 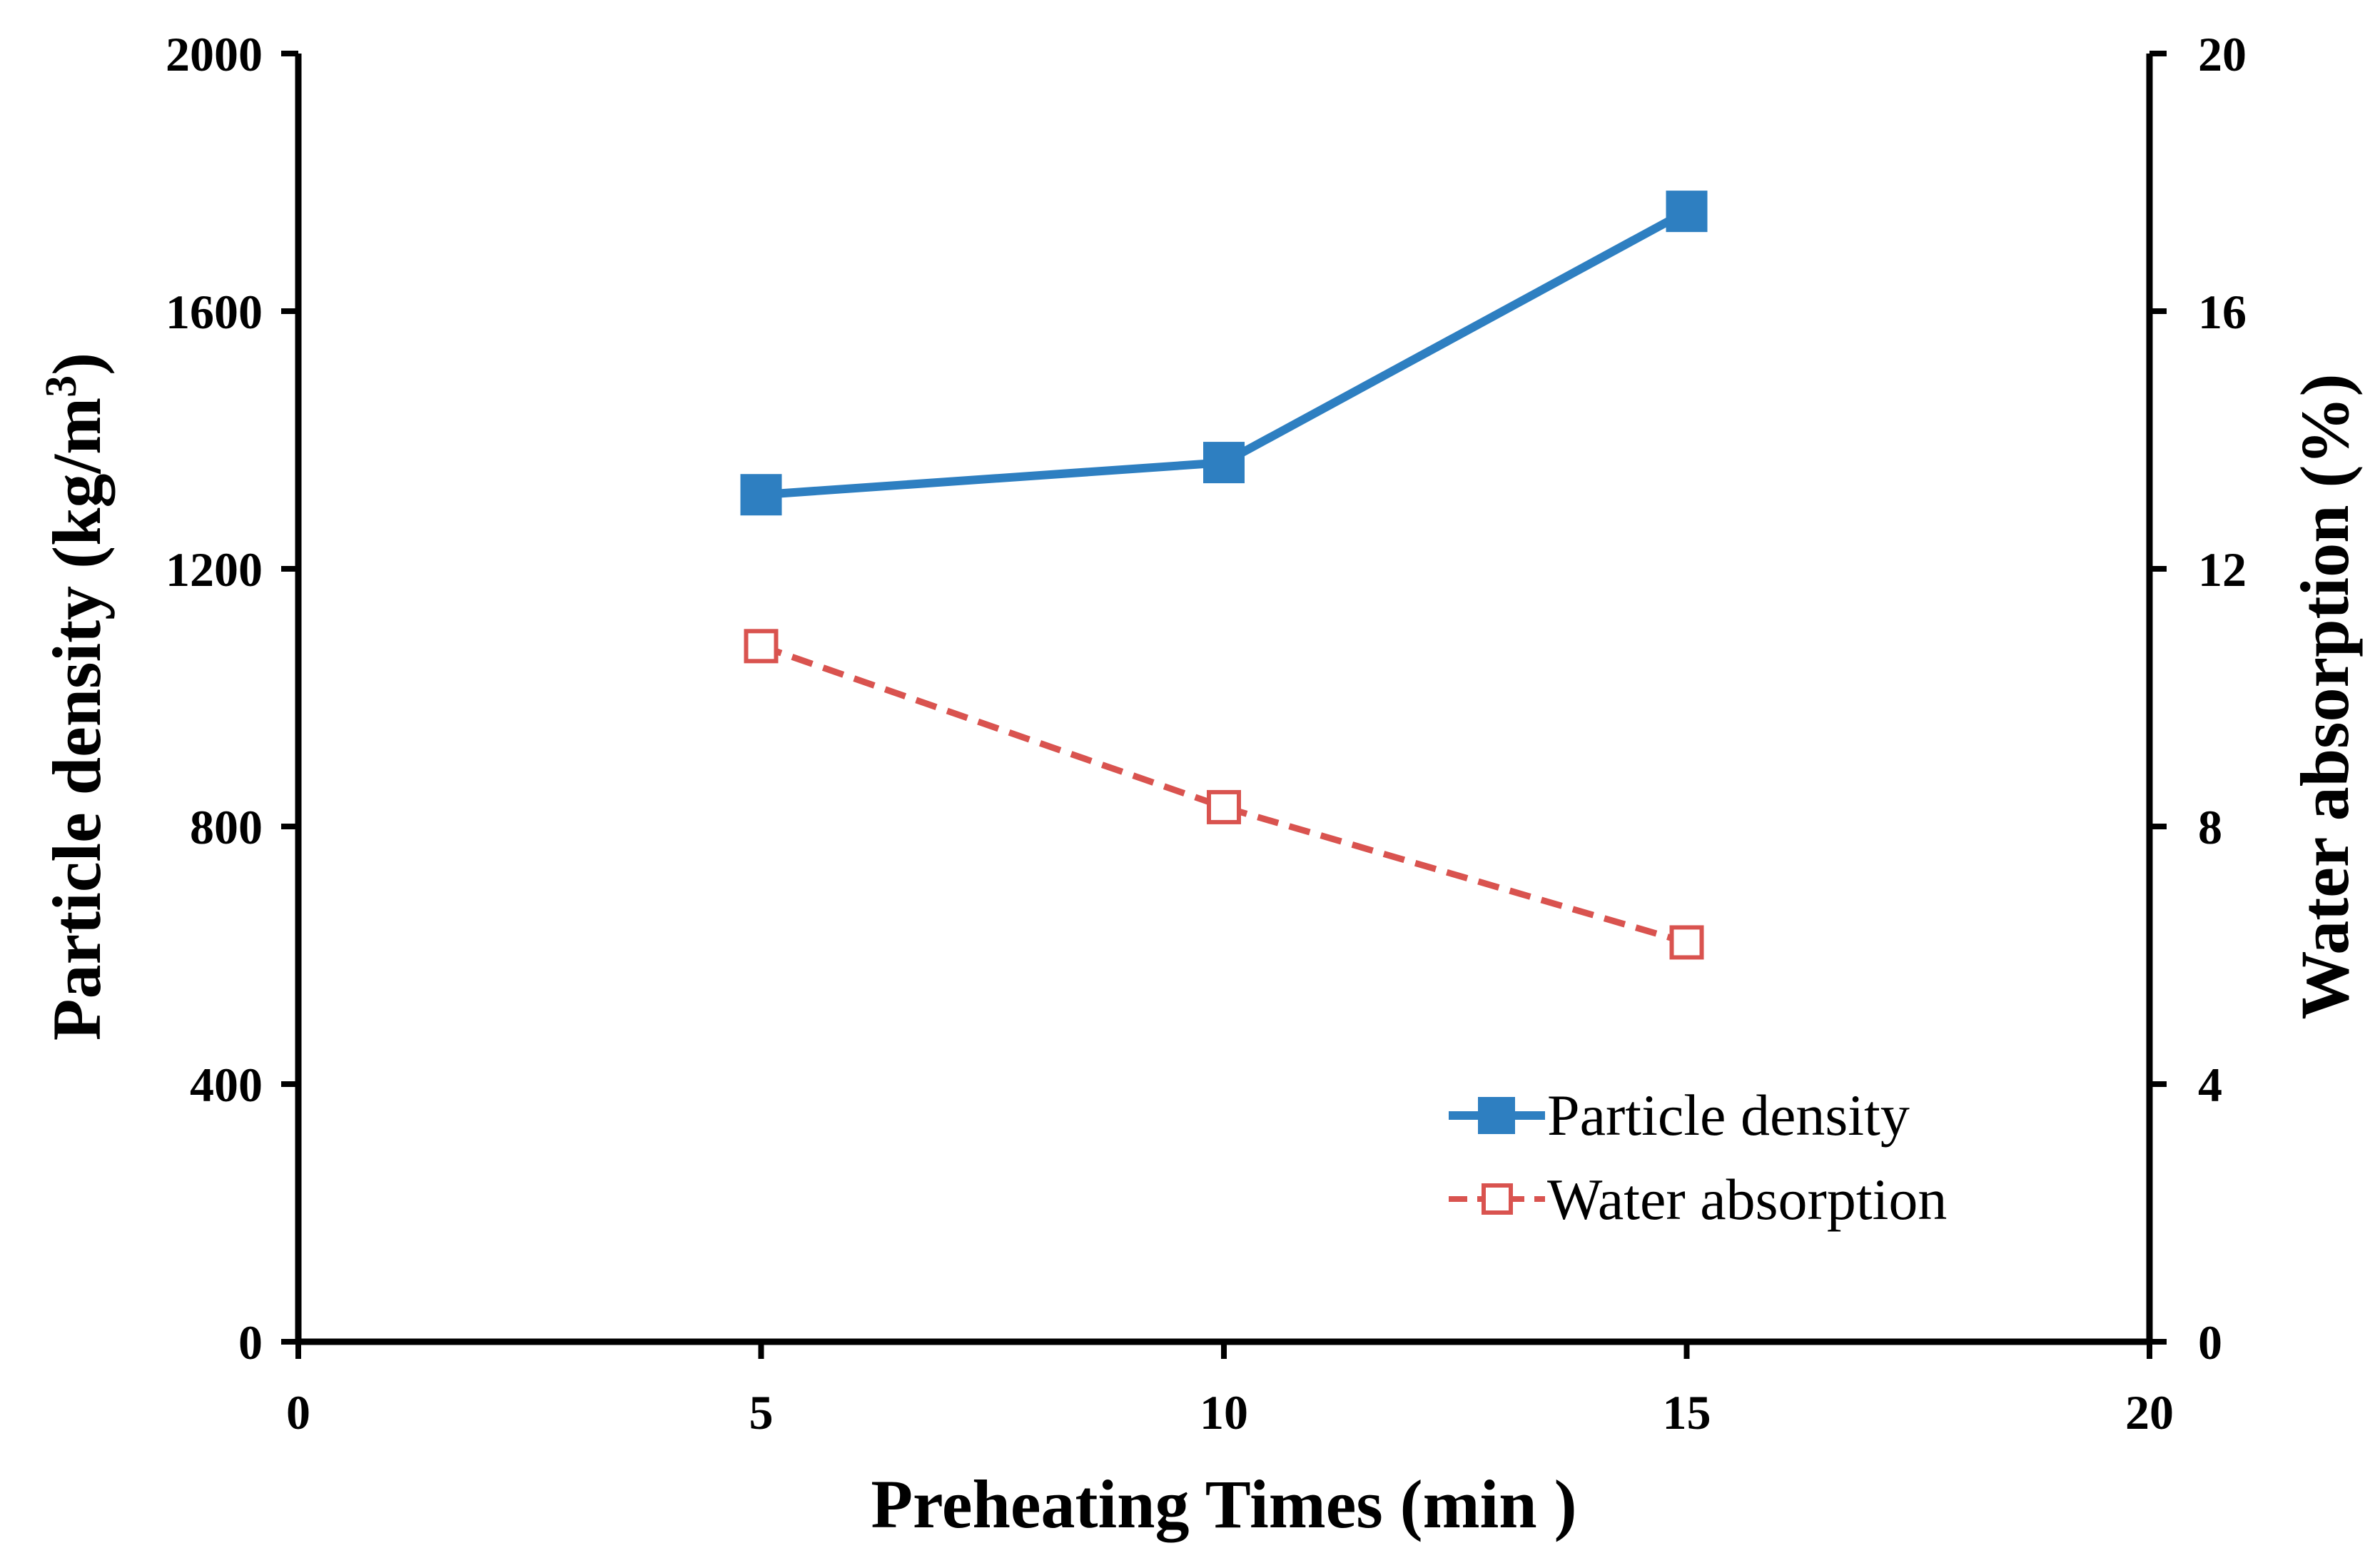 I want to click on right-tick-label: 20, so click(x=2222, y=54).